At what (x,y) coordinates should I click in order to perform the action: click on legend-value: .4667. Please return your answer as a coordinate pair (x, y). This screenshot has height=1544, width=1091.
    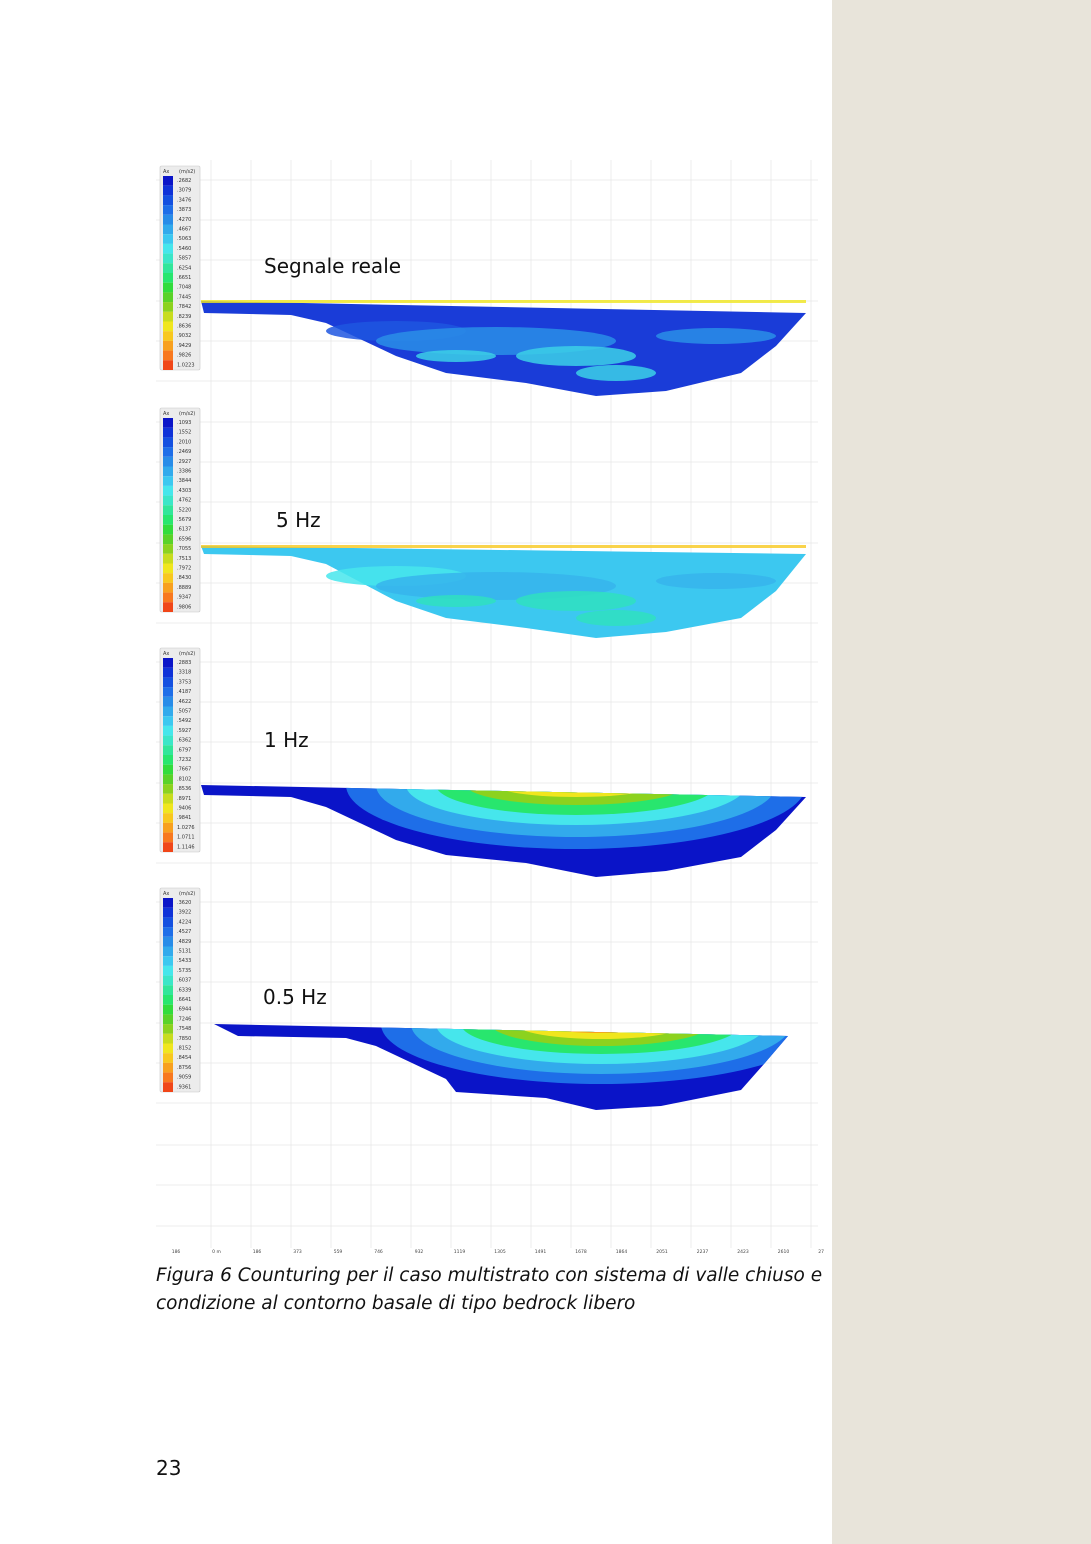
    Looking at the image, I should click on (184, 230).